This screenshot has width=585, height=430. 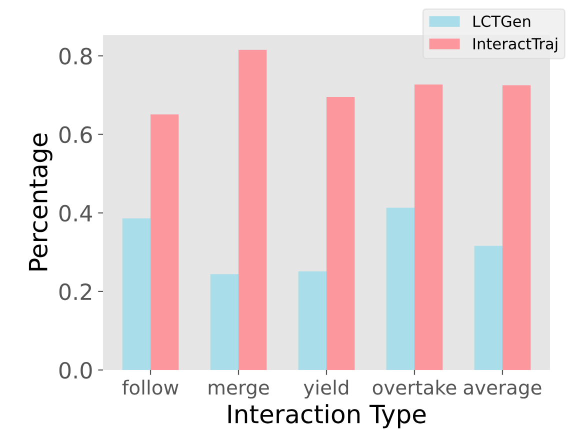 What do you see at coordinates (503, 391) in the screenshot?
I see `x-tick-label: average` at bounding box center [503, 391].